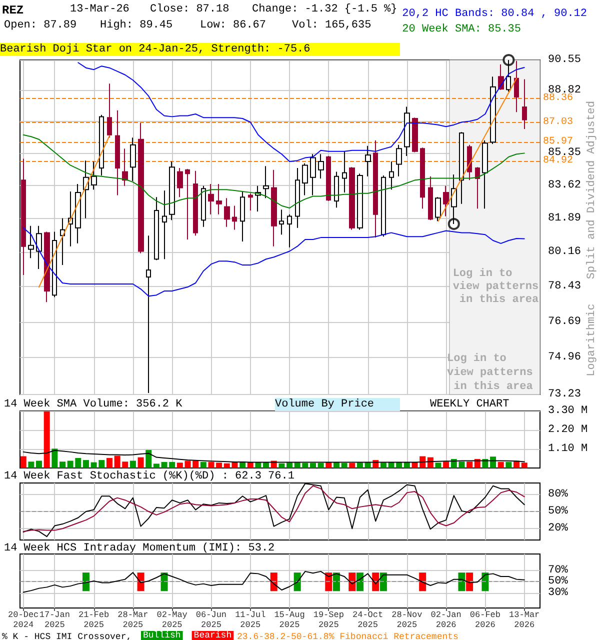 This screenshot has height=640, width=600. What do you see at coordinates (495, 14) in the screenshot?
I see `text: 20,2 HC Bands: 80.84 , 90.12` at bounding box center [495, 14].